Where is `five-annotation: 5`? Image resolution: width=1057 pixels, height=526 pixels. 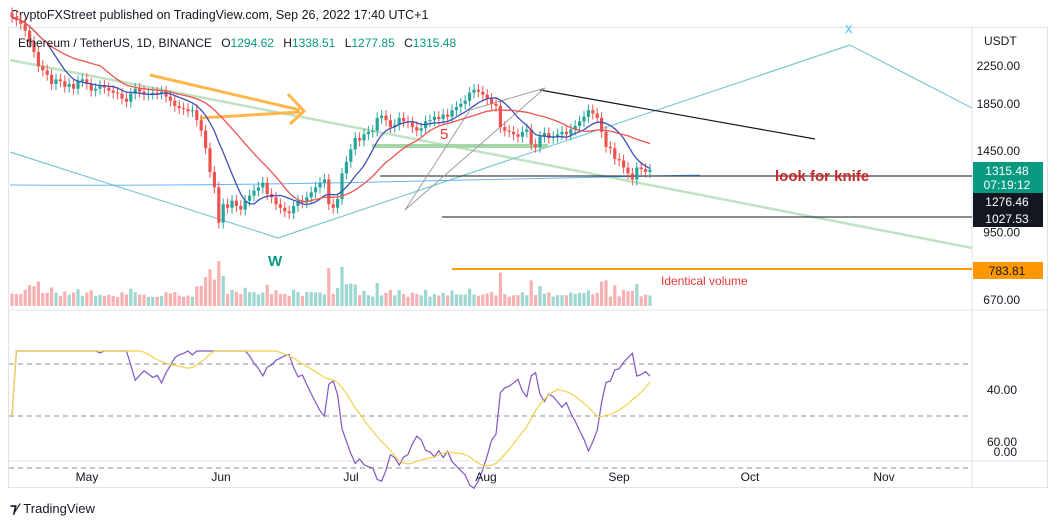
five-annotation: 5 is located at coordinates (444, 134).